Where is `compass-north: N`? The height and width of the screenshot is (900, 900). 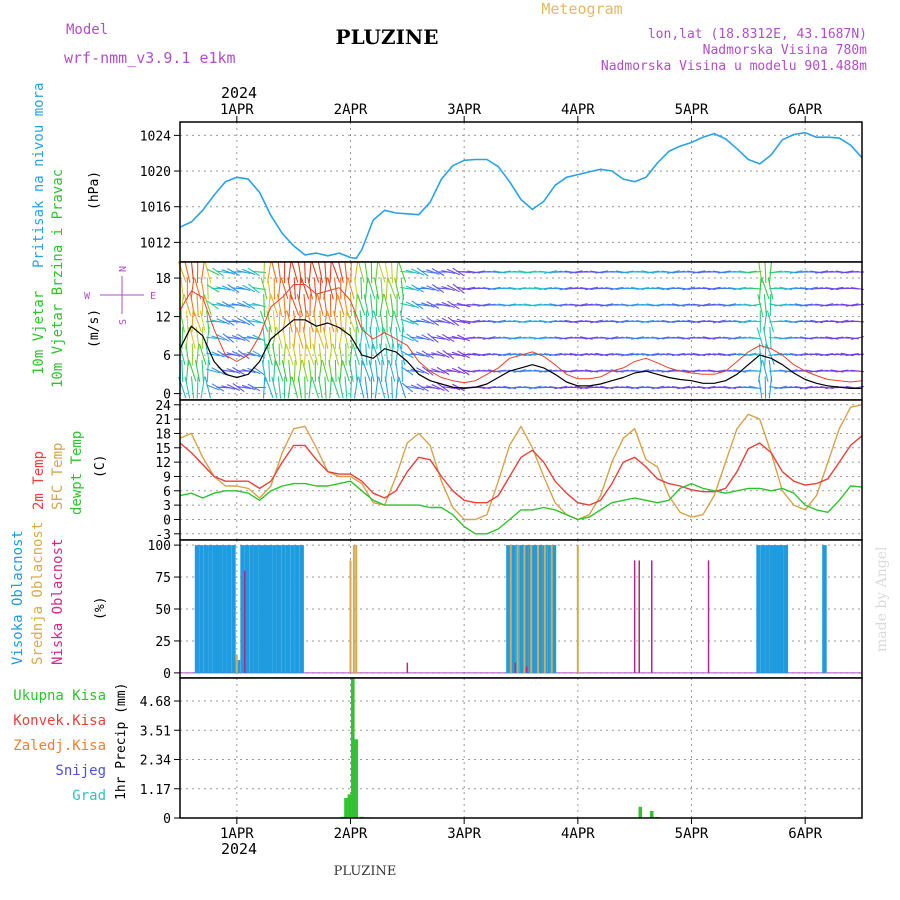 compass-north: N is located at coordinates (123, 269).